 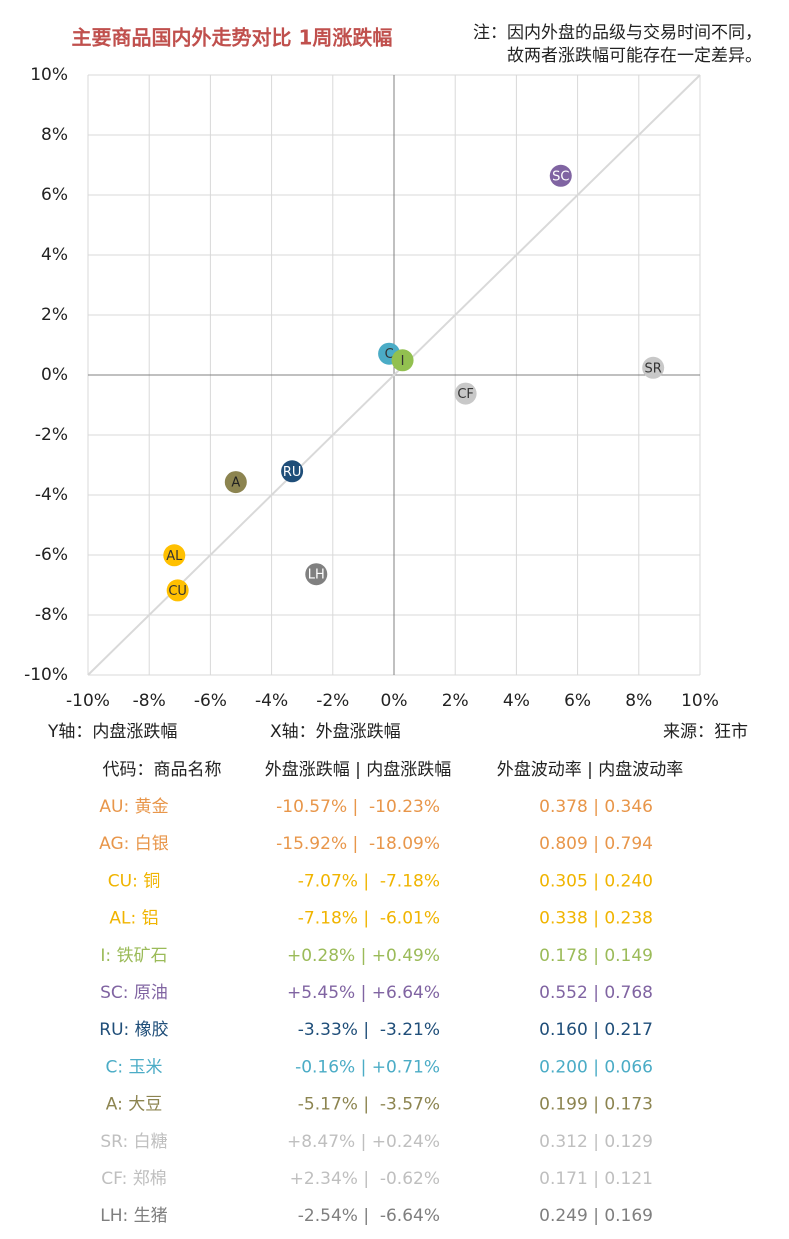 I want to click on row-volatility: 0.249 | 0.169, so click(x=596, y=1216).